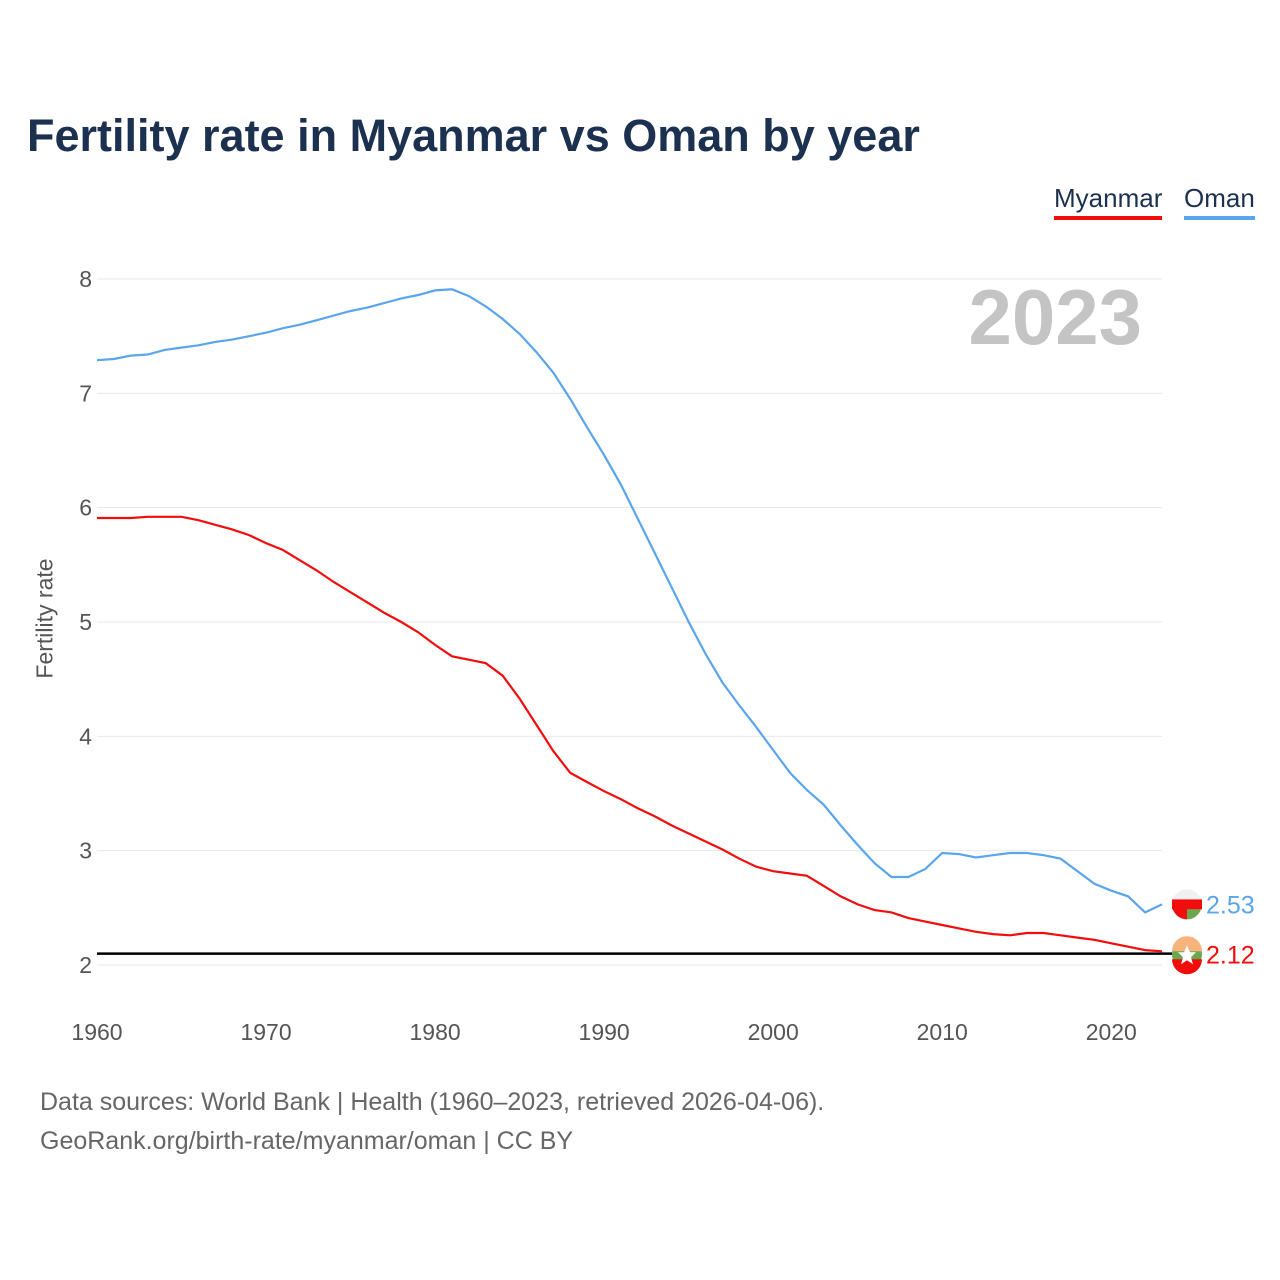 Image resolution: width=1280 pixels, height=1280 pixels. Describe the element at coordinates (85, 736) in the screenshot. I see `y-tick-label: 4` at that location.